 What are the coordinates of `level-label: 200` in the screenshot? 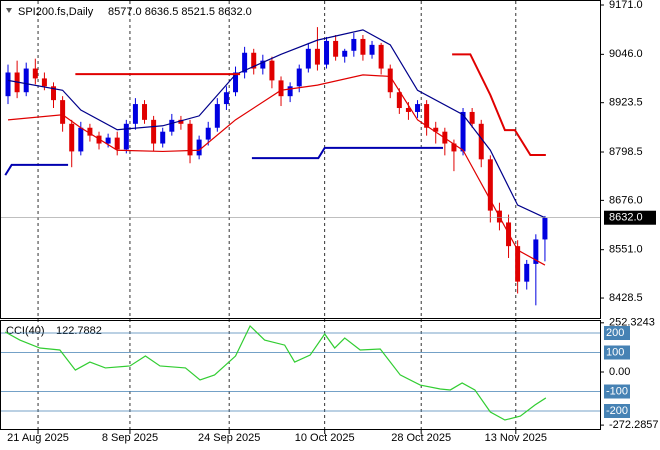 It's located at (615, 333).